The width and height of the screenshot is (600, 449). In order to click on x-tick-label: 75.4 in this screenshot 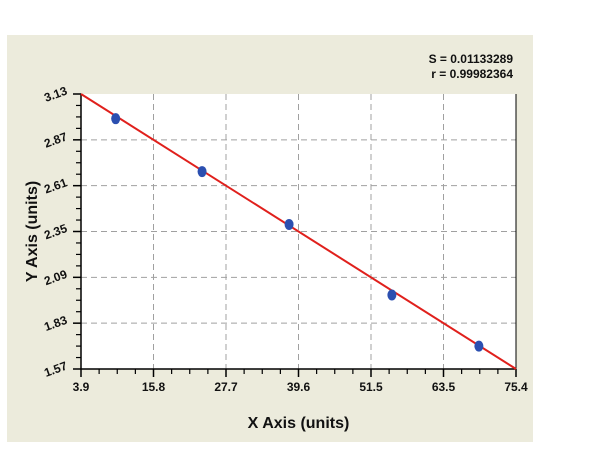, I will do `click(516, 387)`.